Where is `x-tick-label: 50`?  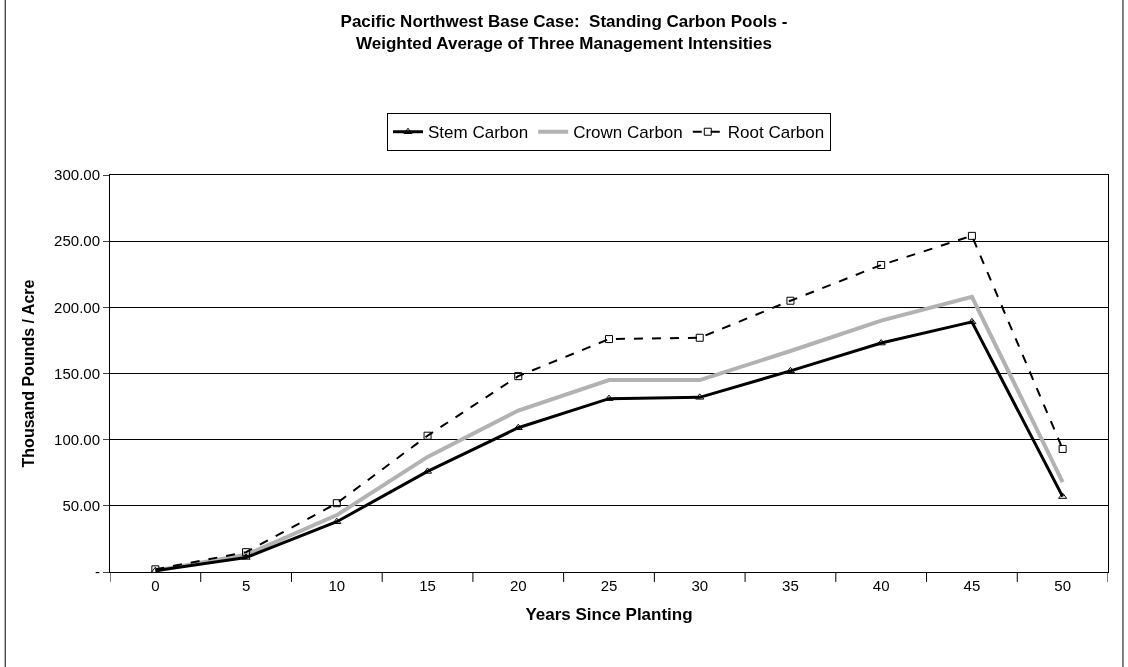 x-tick-label: 50 is located at coordinates (1062, 585).